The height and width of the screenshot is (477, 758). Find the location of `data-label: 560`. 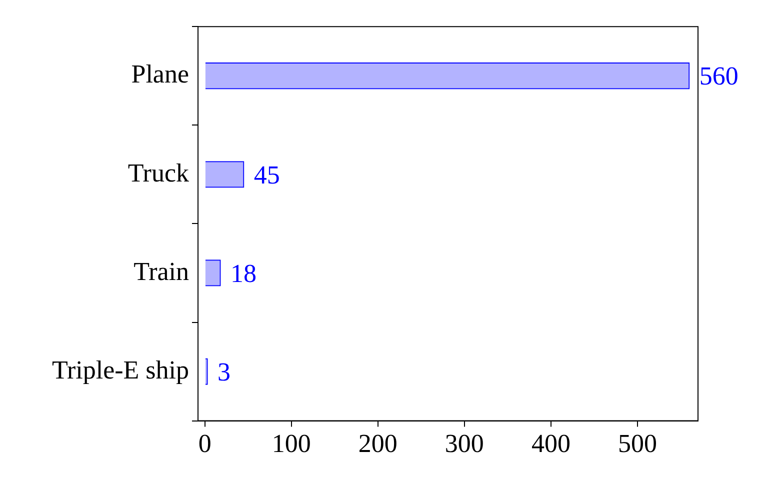

data-label: 560 is located at coordinates (718, 76).